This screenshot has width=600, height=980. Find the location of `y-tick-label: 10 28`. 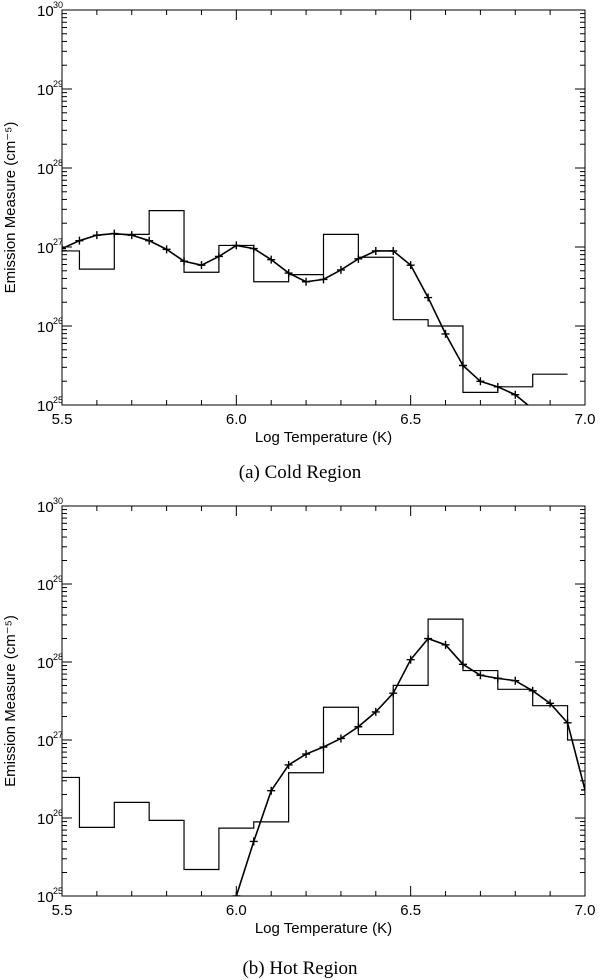

y-tick-label: 10 28 is located at coordinates (50, 662).